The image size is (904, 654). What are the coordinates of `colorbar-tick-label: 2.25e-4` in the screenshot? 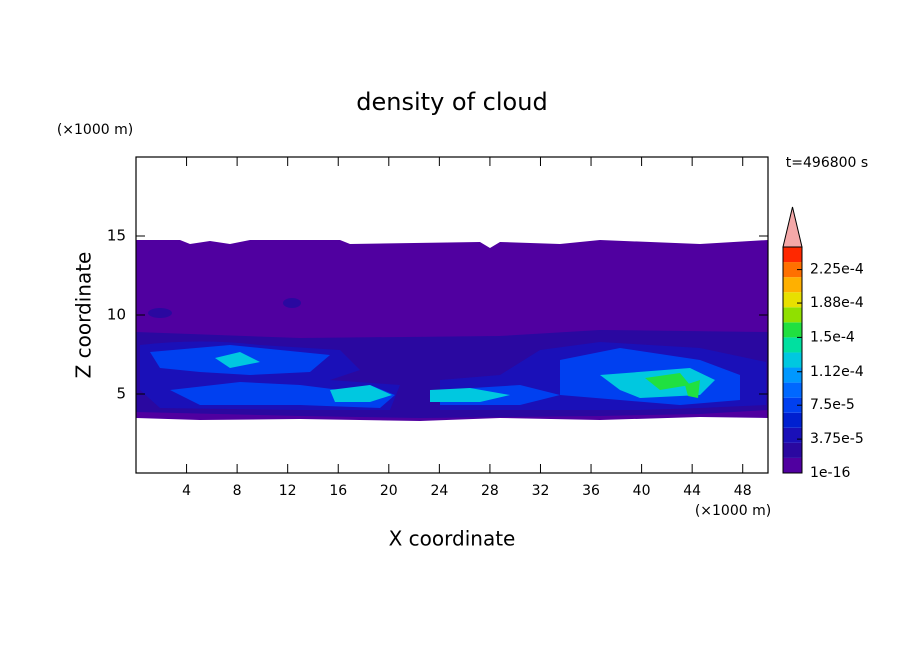 It's located at (837, 270).